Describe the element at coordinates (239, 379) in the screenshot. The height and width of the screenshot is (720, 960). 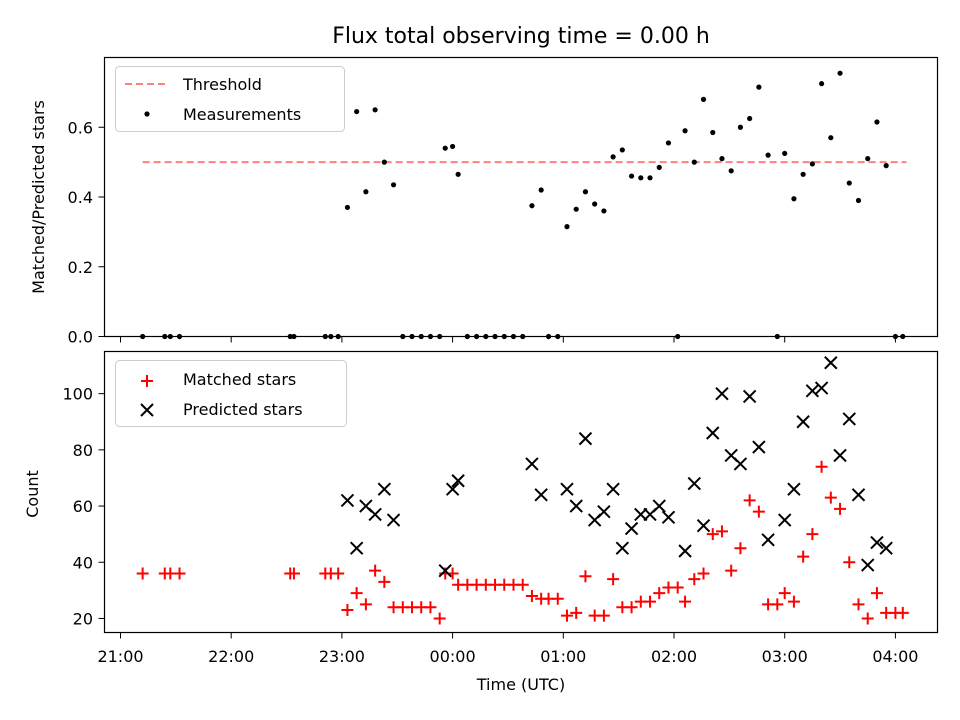
I see `legend-matched-label: Matched stars` at that location.